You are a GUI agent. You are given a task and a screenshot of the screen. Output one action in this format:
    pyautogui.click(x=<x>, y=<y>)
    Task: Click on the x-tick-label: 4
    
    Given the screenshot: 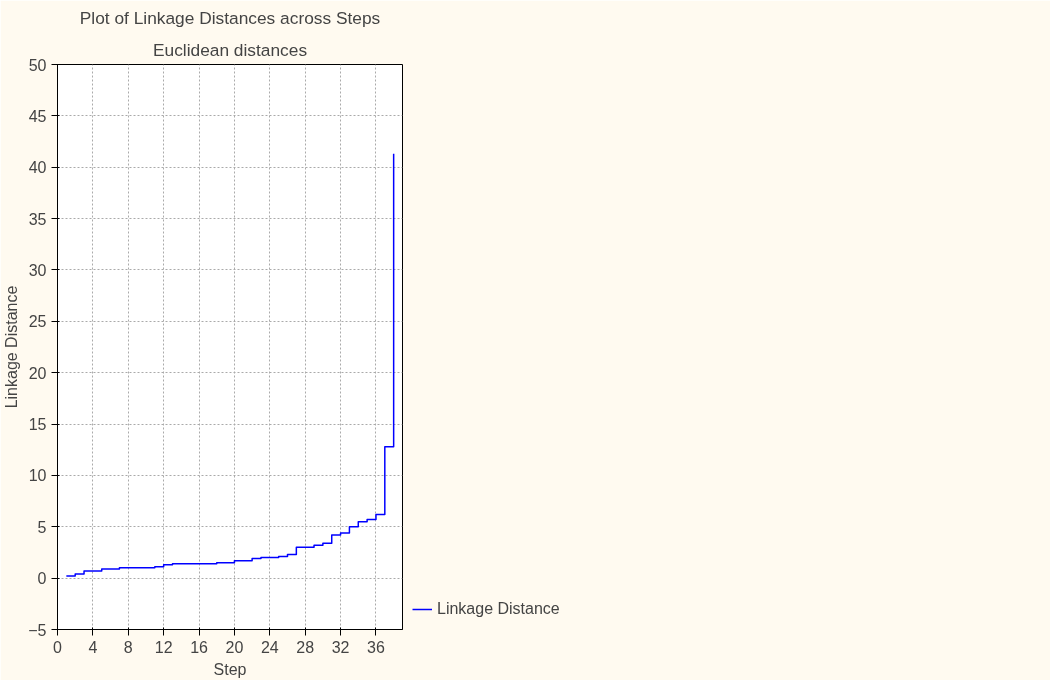 What is the action you would take?
    pyautogui.click(x=93, y=647)
    